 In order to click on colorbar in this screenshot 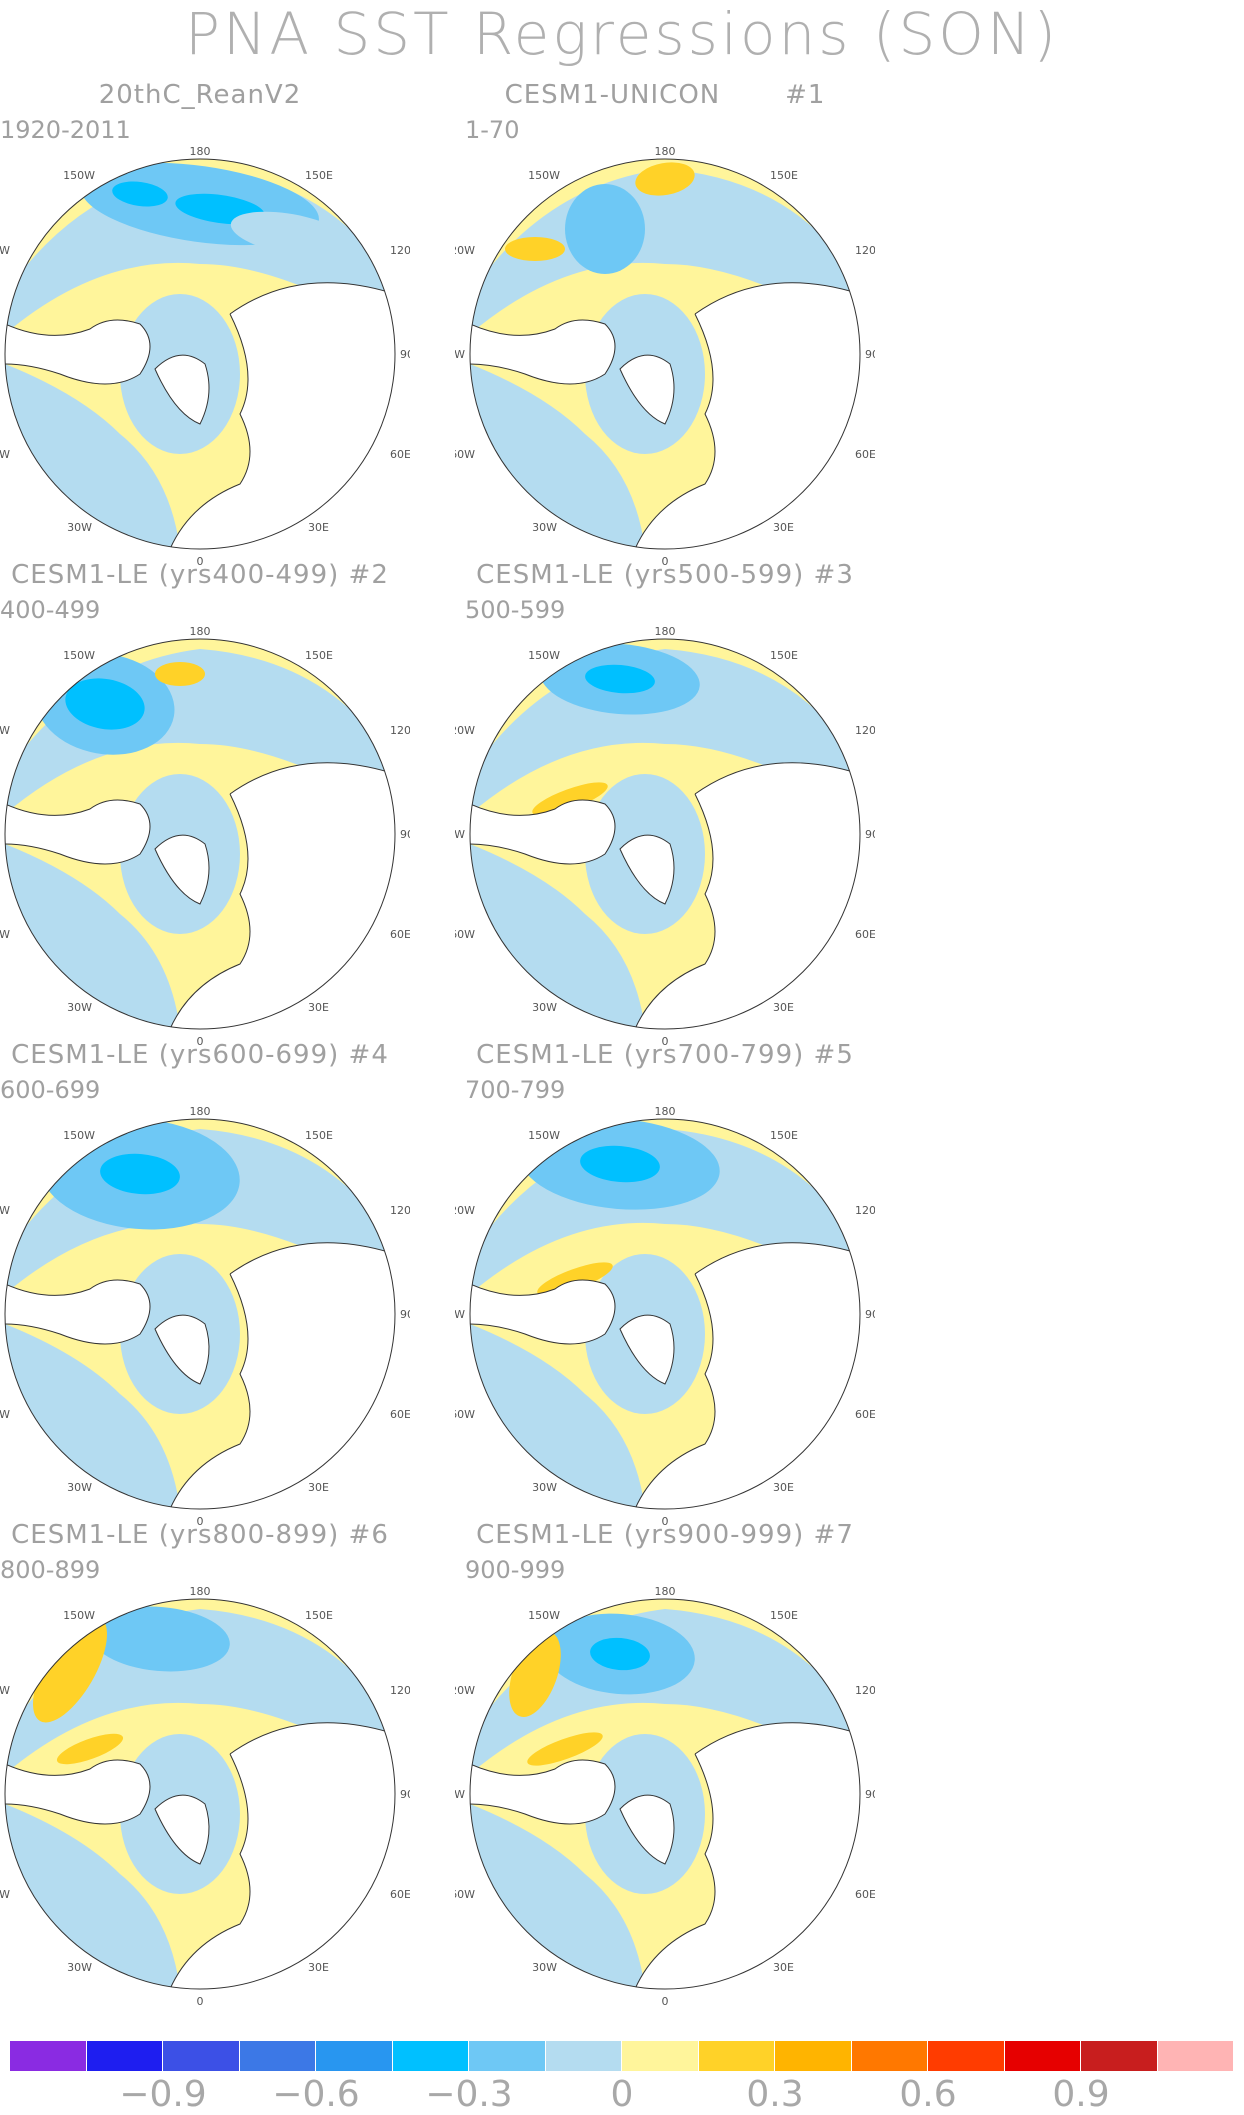, I will do `click(622, 2056)`.